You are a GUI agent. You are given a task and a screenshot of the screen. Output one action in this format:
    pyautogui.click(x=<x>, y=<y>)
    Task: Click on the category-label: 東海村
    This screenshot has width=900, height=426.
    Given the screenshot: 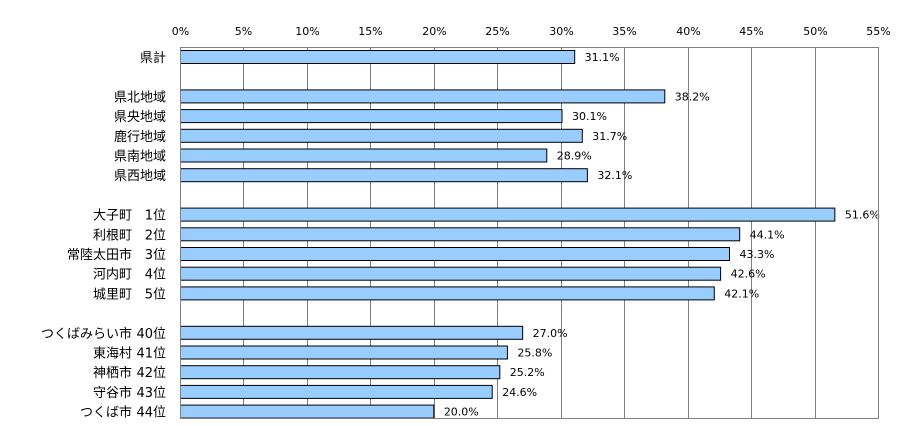 What is the action you would take?
    pyautogui.click(x=112, y=354)
    